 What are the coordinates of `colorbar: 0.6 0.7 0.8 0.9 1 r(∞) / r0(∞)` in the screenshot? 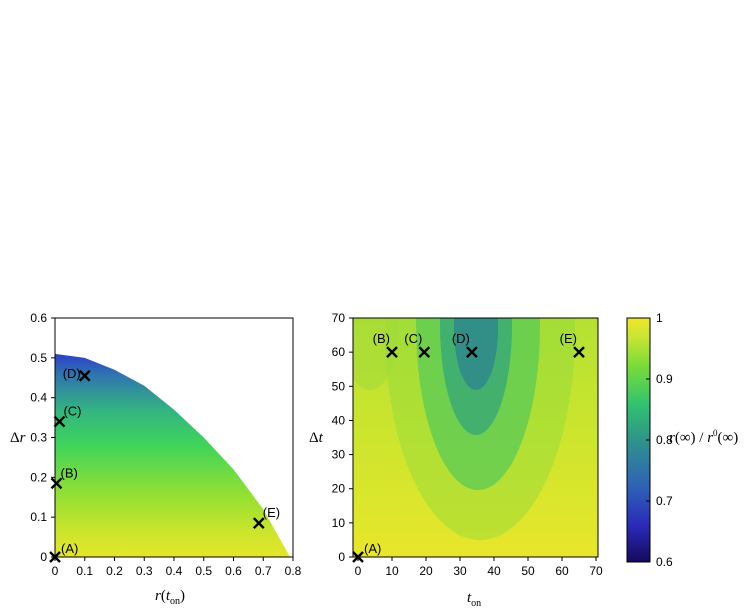 It's located at (682, 440).